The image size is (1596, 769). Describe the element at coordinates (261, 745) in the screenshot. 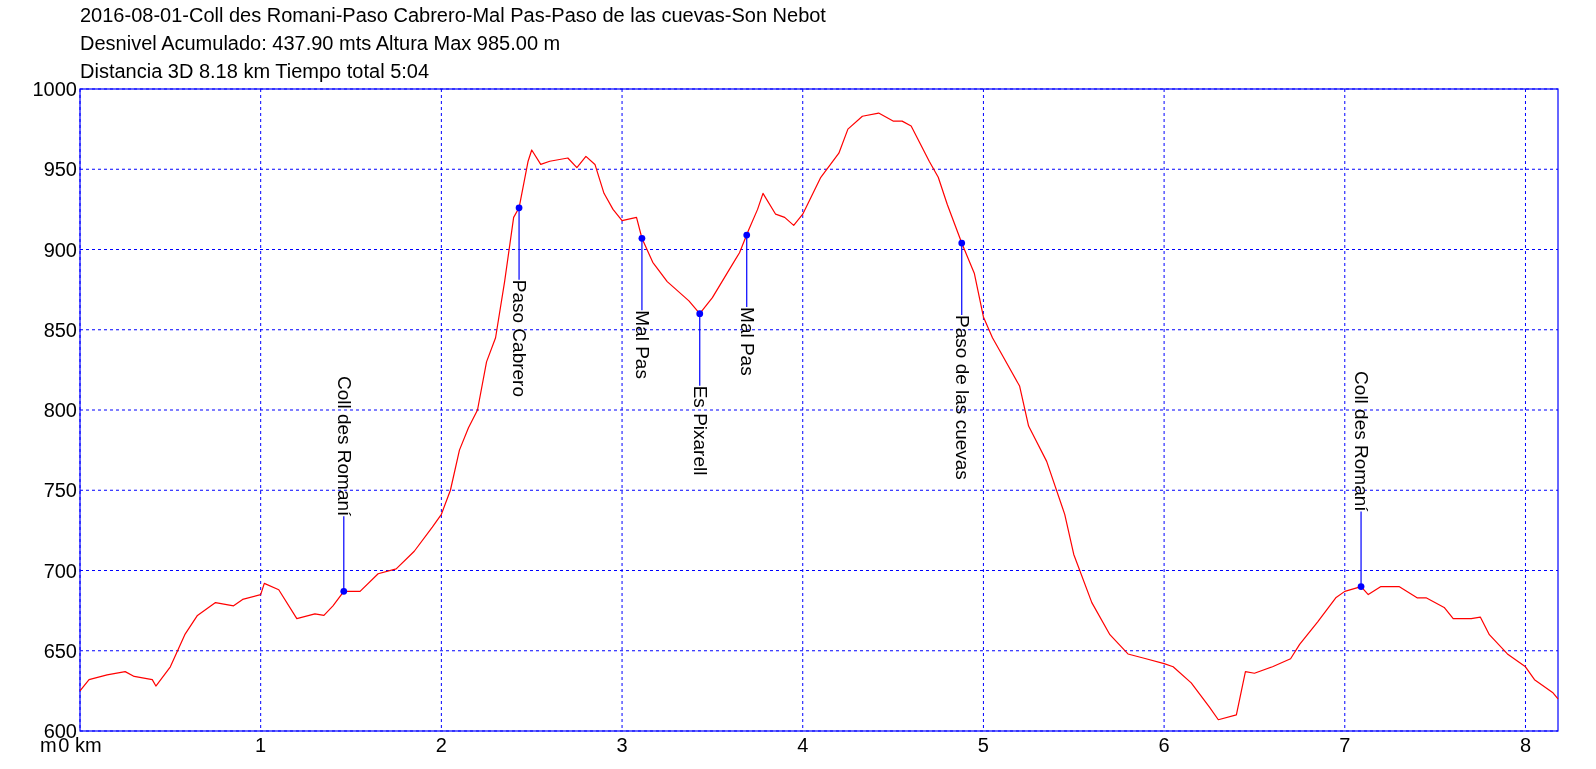

I see `x-tick-label: 1` at that location.